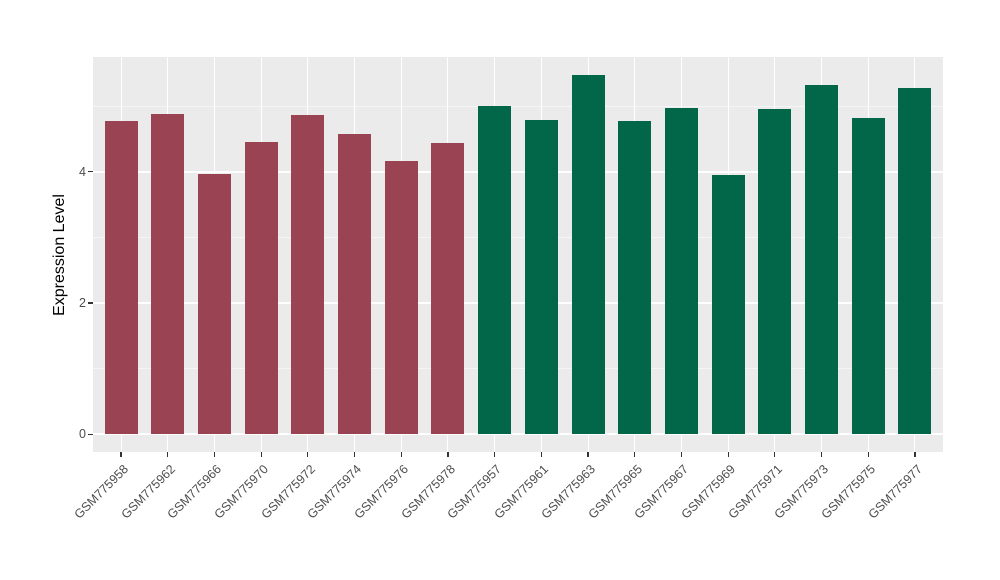 The image size is (1000, 580). Describe the element at coordinates (82, 434) in the screenshot. I see `y-tick-label: 0` at that location.